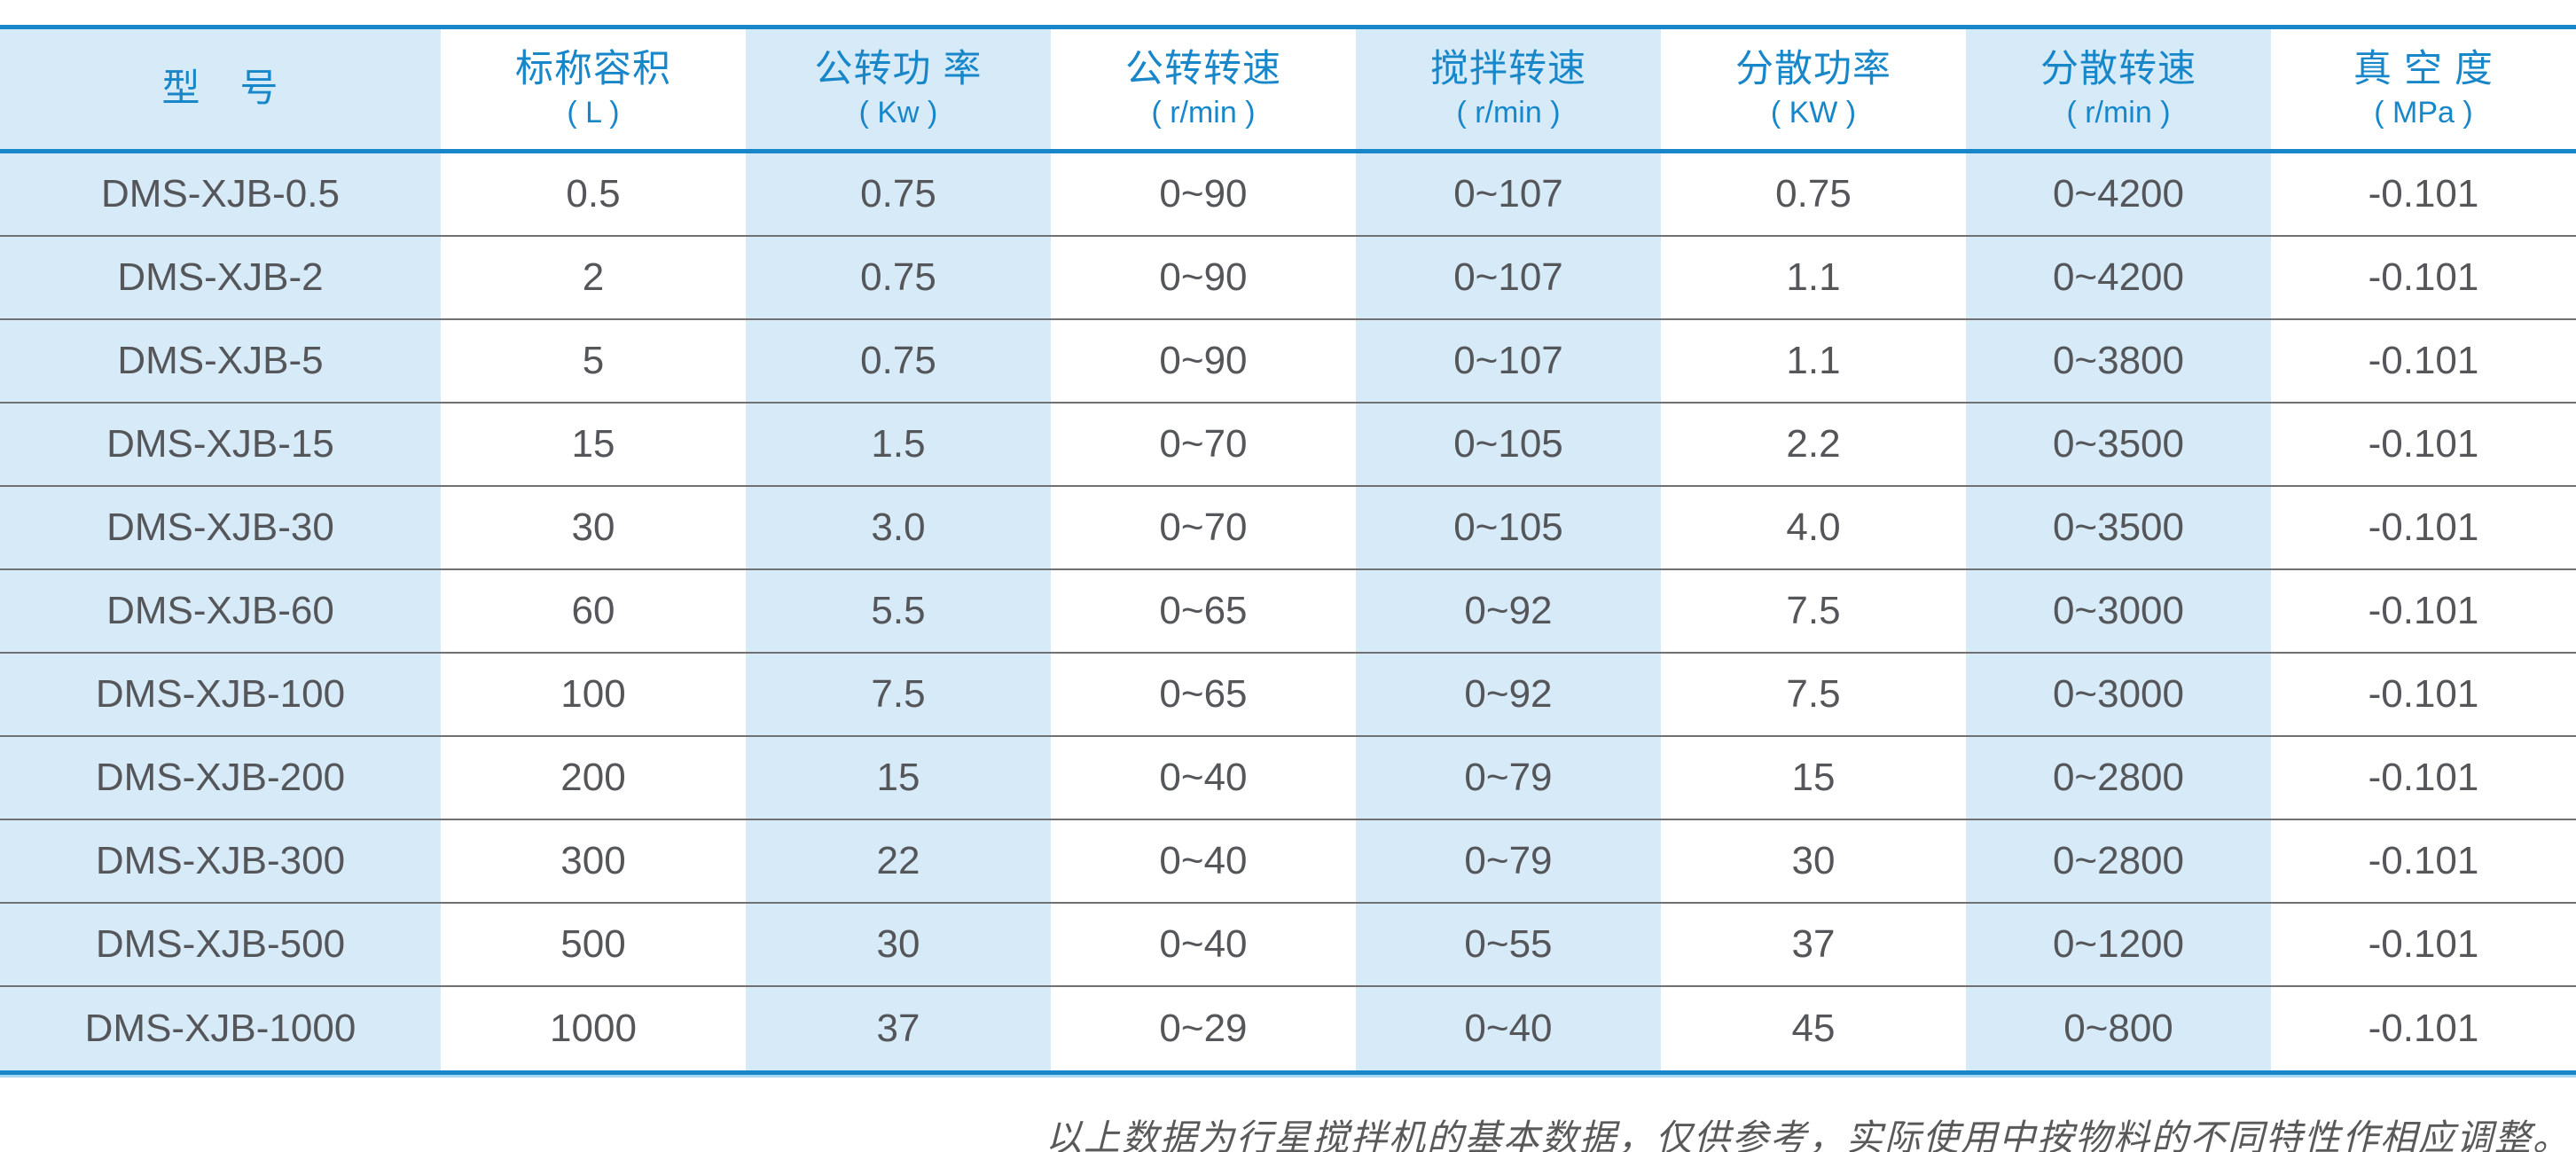 This screenshot has width=2576, height=1152. I want to click on cell-dispersion-speed: 0~800, so click(2118, 1029).